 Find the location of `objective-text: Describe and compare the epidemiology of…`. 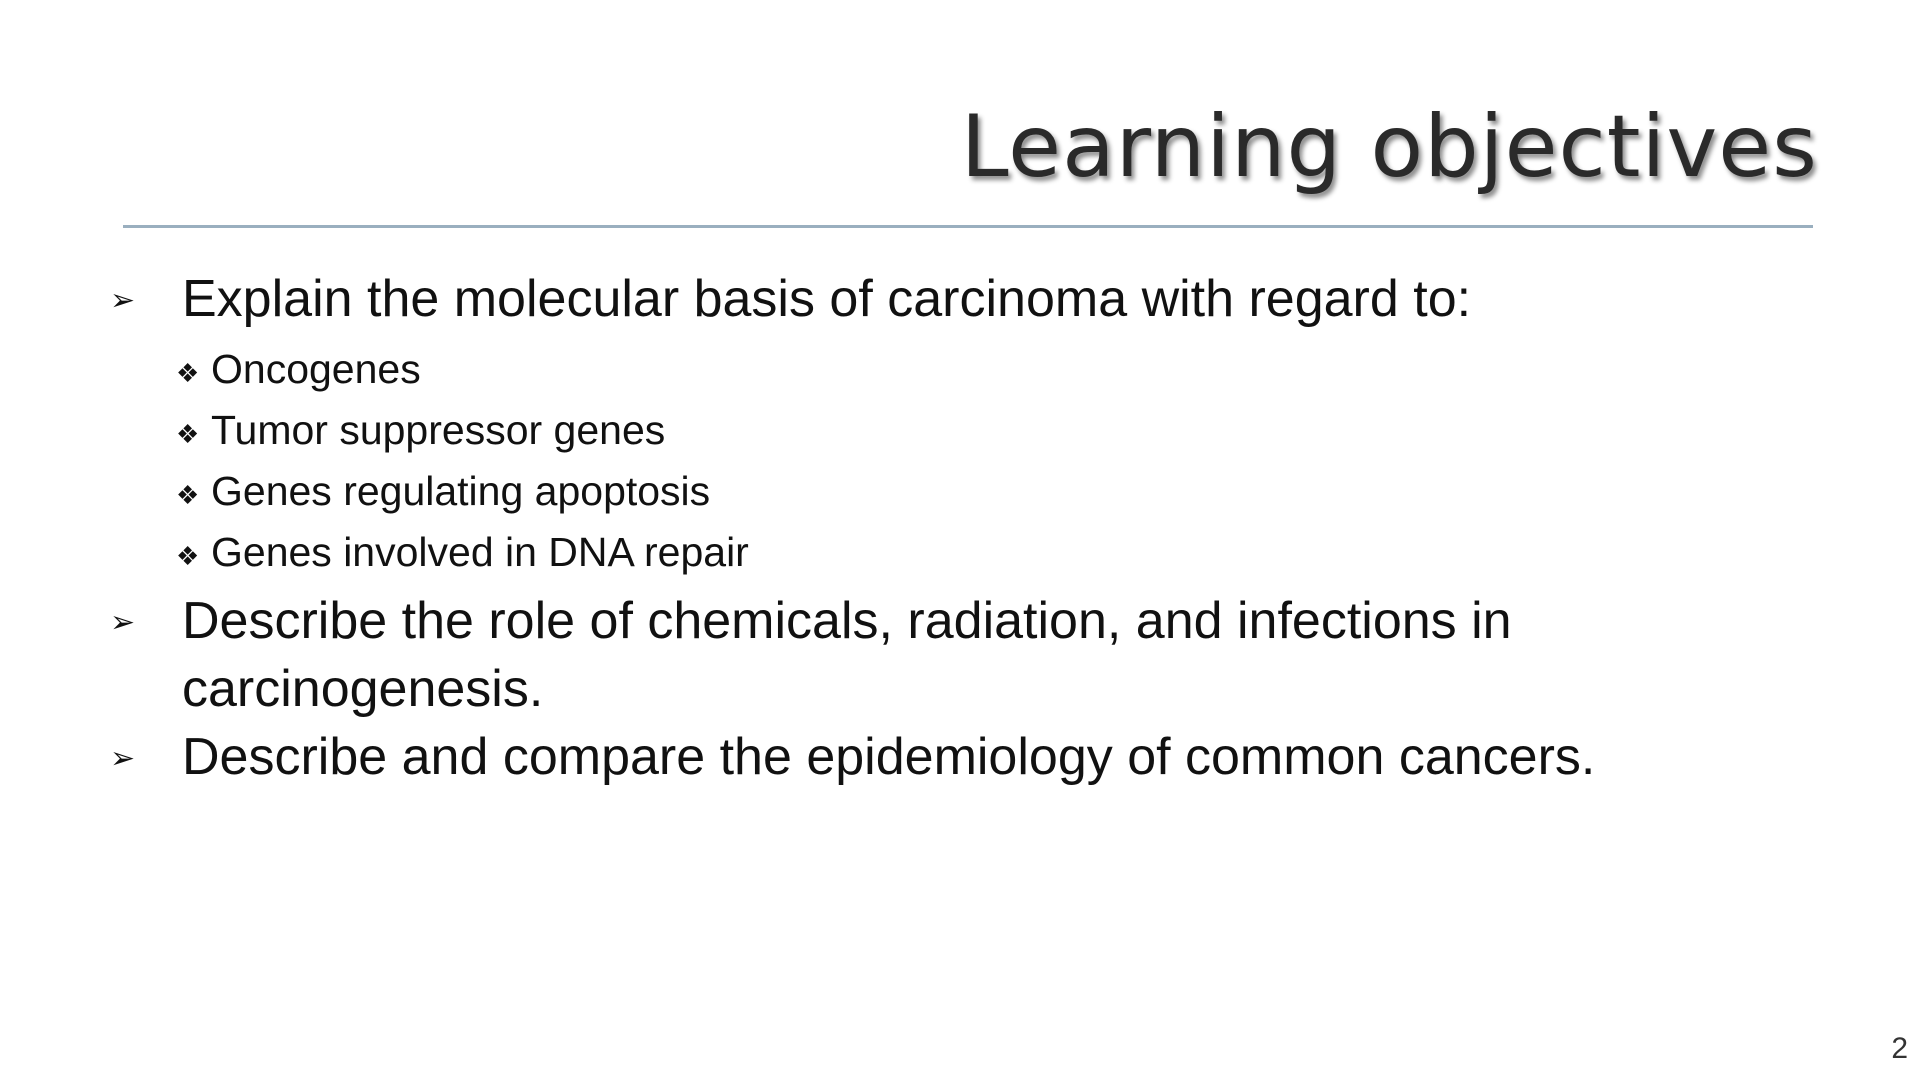

objective-text: Describe and compare the epidemiology of… is located at coordinates (889, 757).